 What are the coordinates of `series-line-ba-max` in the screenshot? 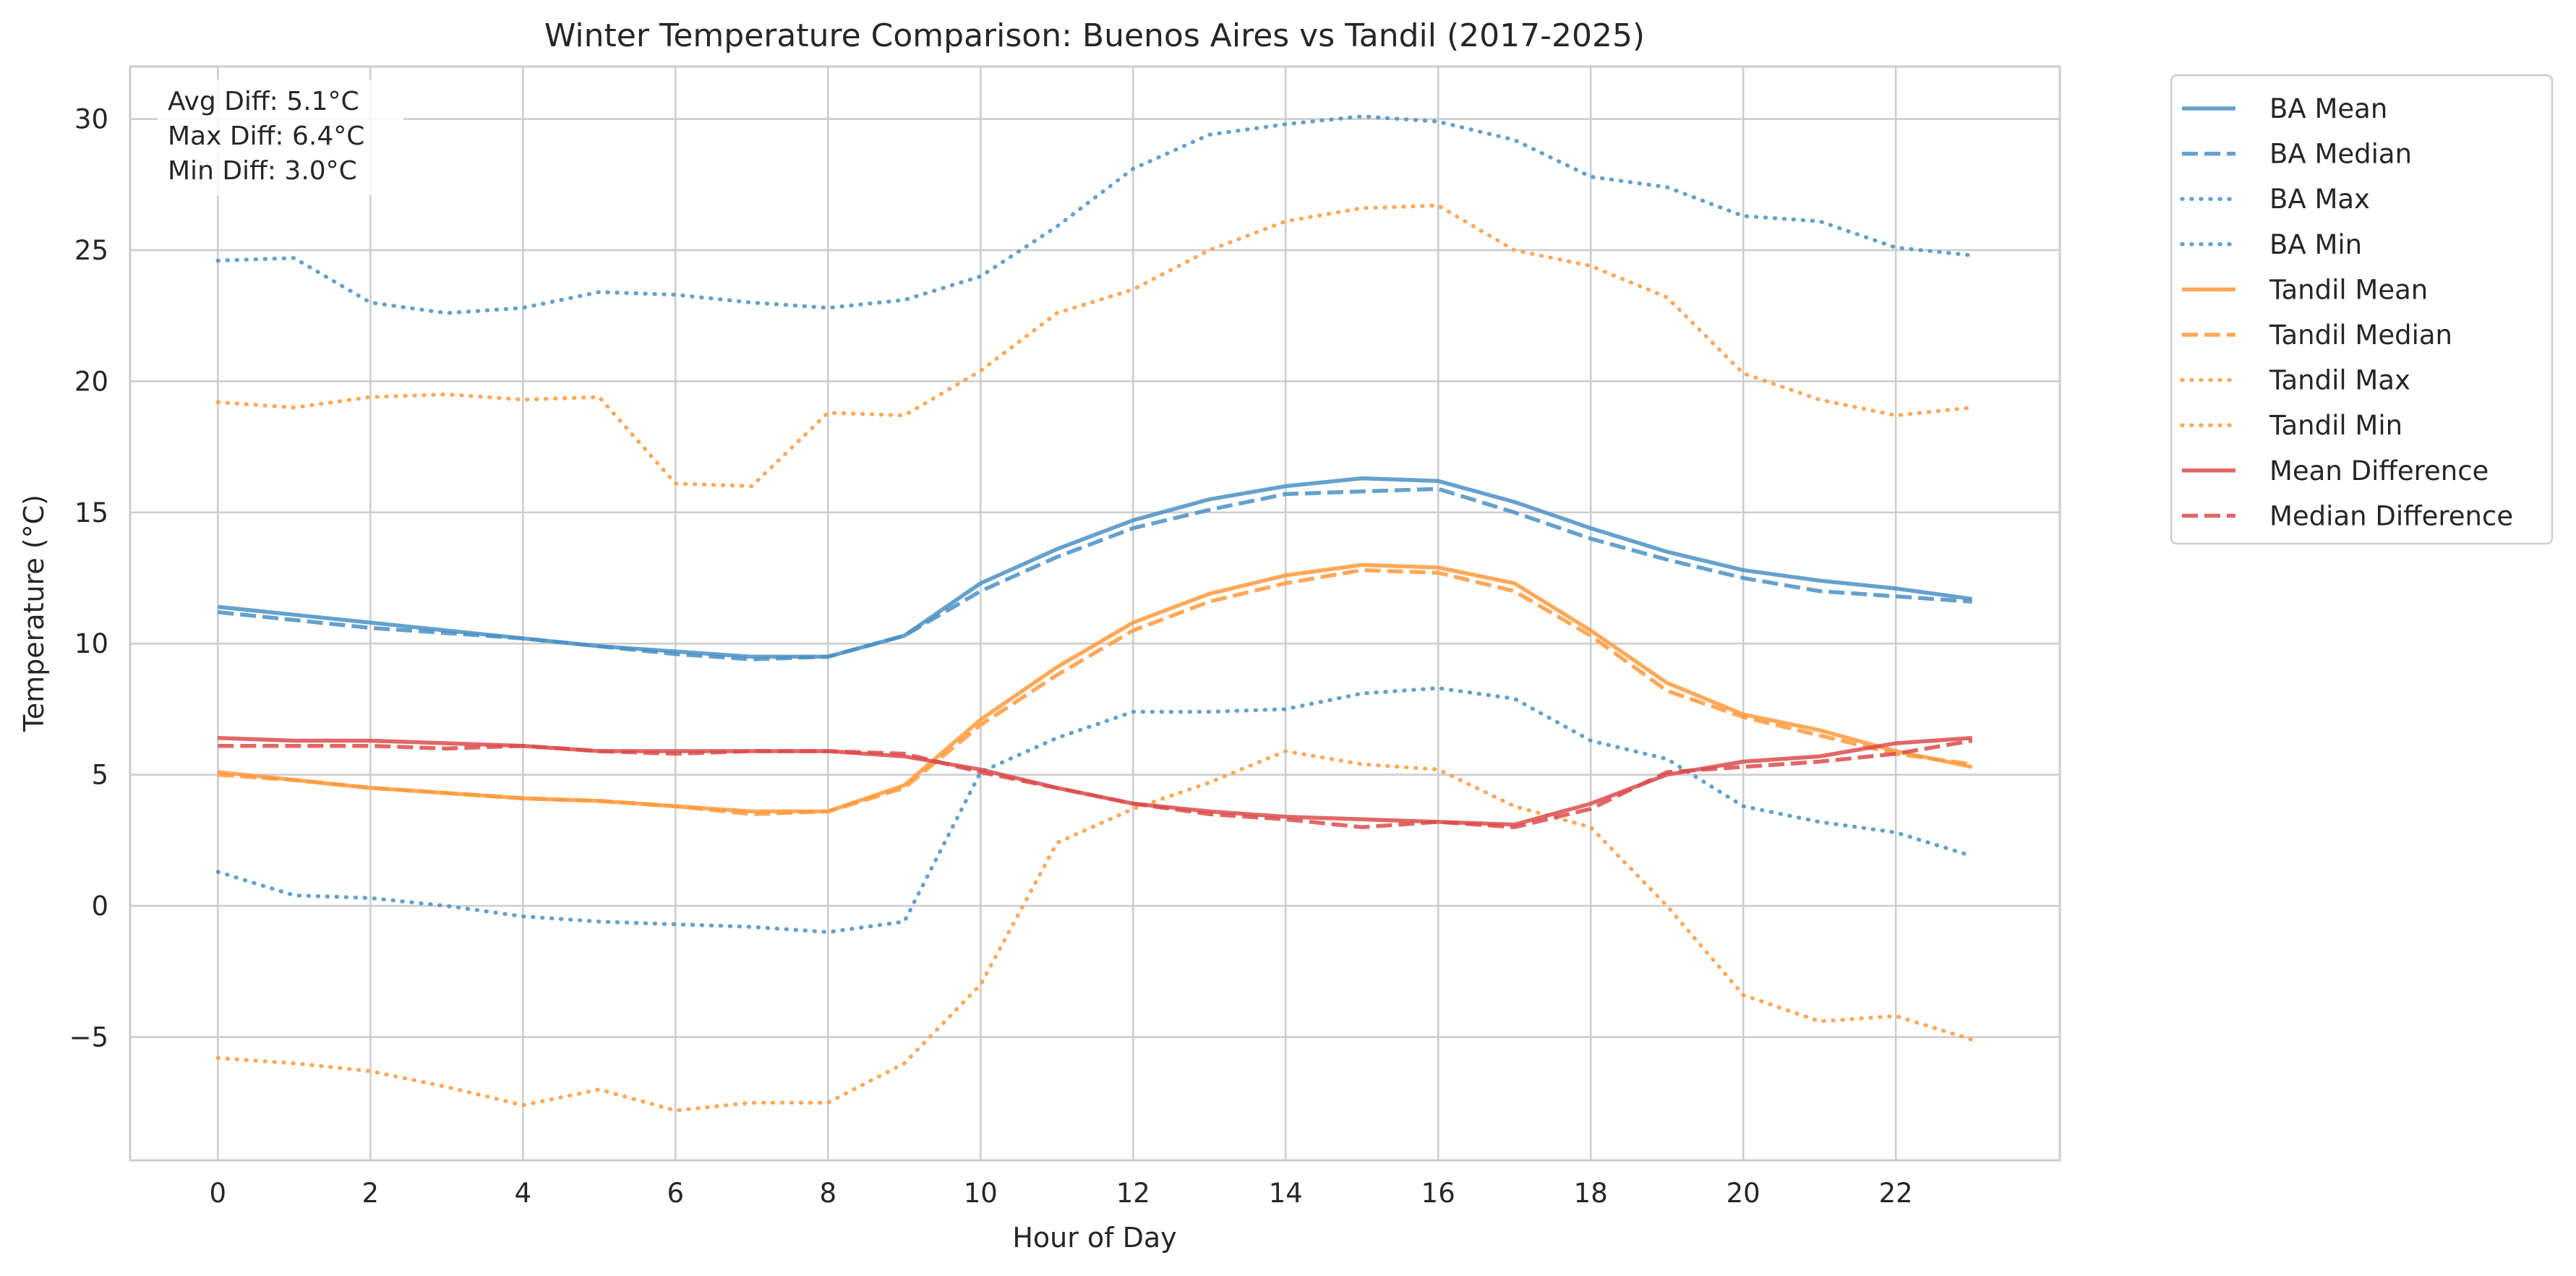 It's located at (1094, 214).